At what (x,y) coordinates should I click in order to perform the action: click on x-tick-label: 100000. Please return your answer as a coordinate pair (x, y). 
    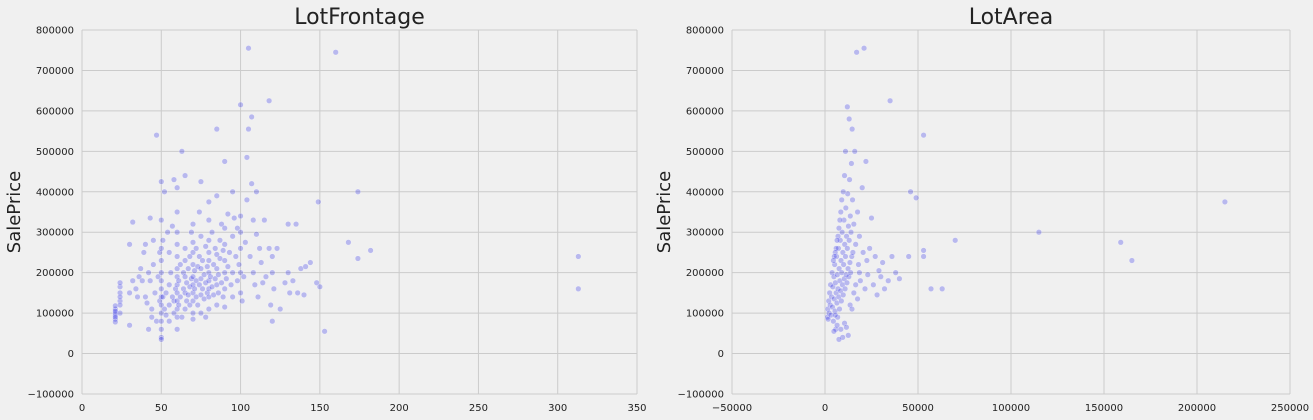
    Looking at the image, I should click on (1011, 408).